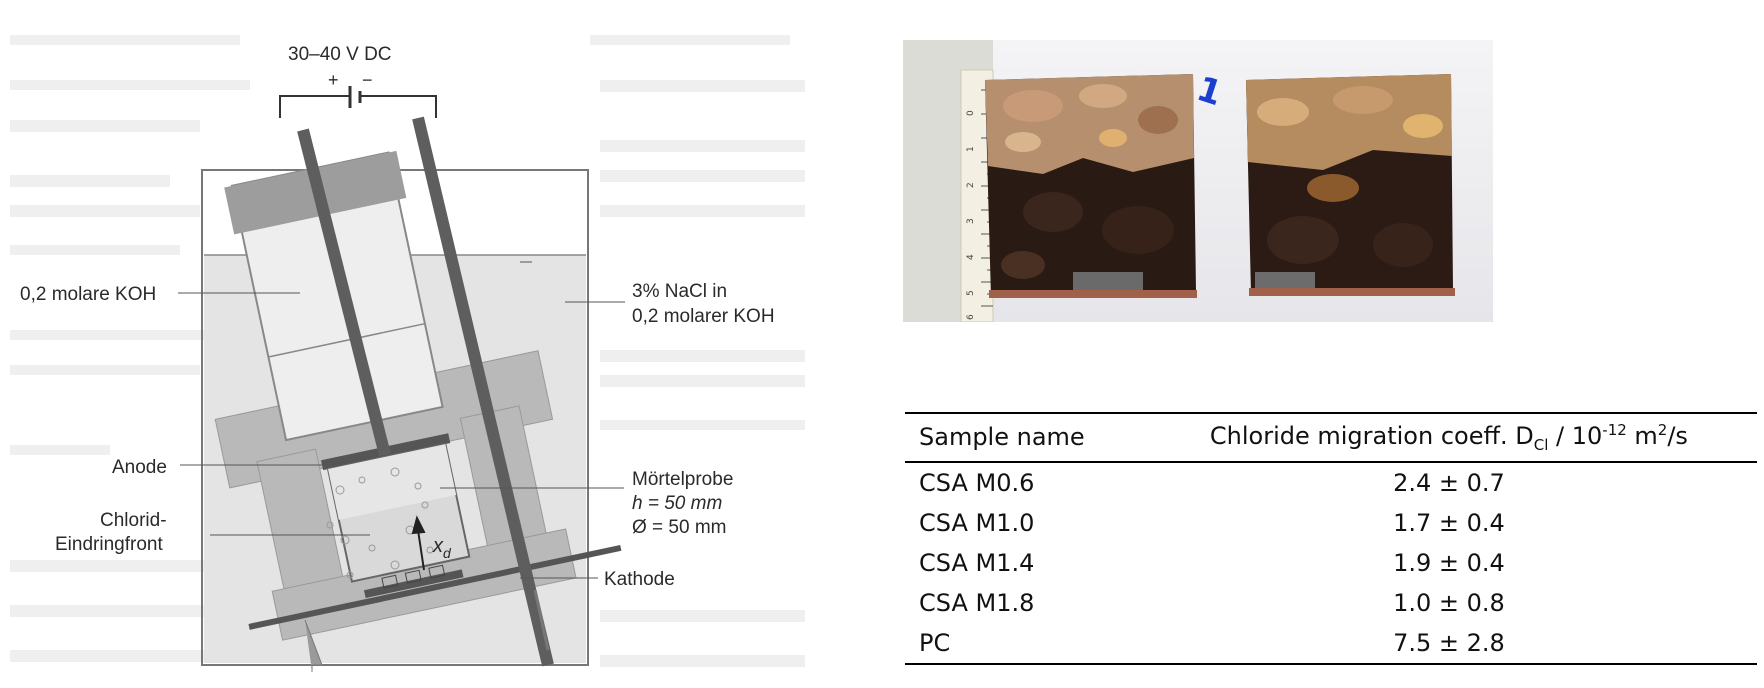  What do you see at coordinates (344, 292) in the screenshot?
I see `anode-rod` at bounding box center [344, 292].